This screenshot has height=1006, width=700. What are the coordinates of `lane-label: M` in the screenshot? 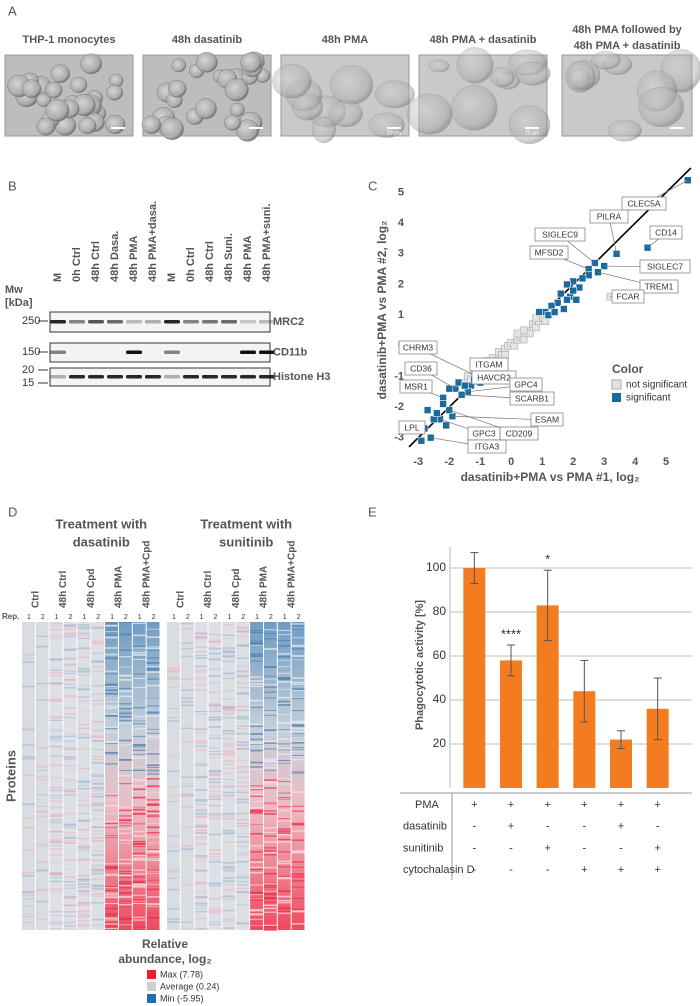 It's located at (58, 277).